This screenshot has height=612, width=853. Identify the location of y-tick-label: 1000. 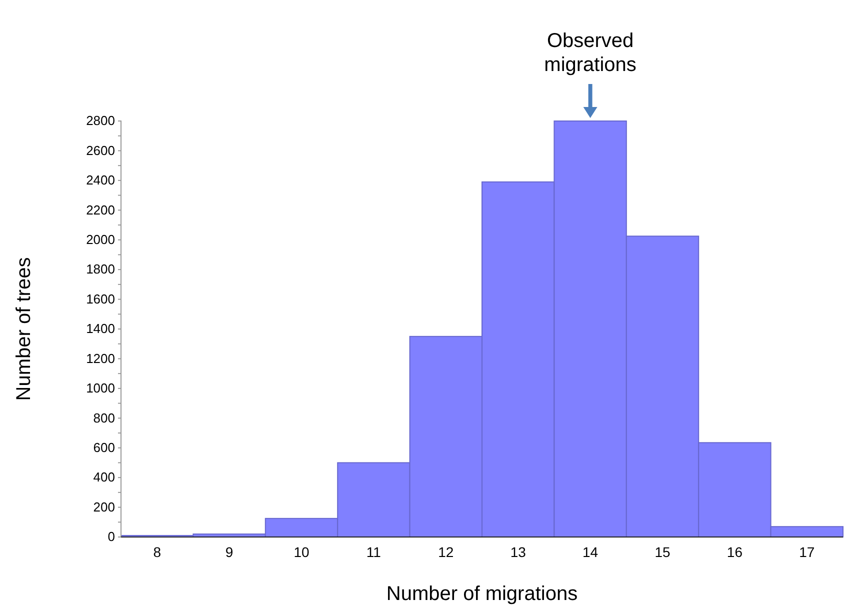
(100, 388).